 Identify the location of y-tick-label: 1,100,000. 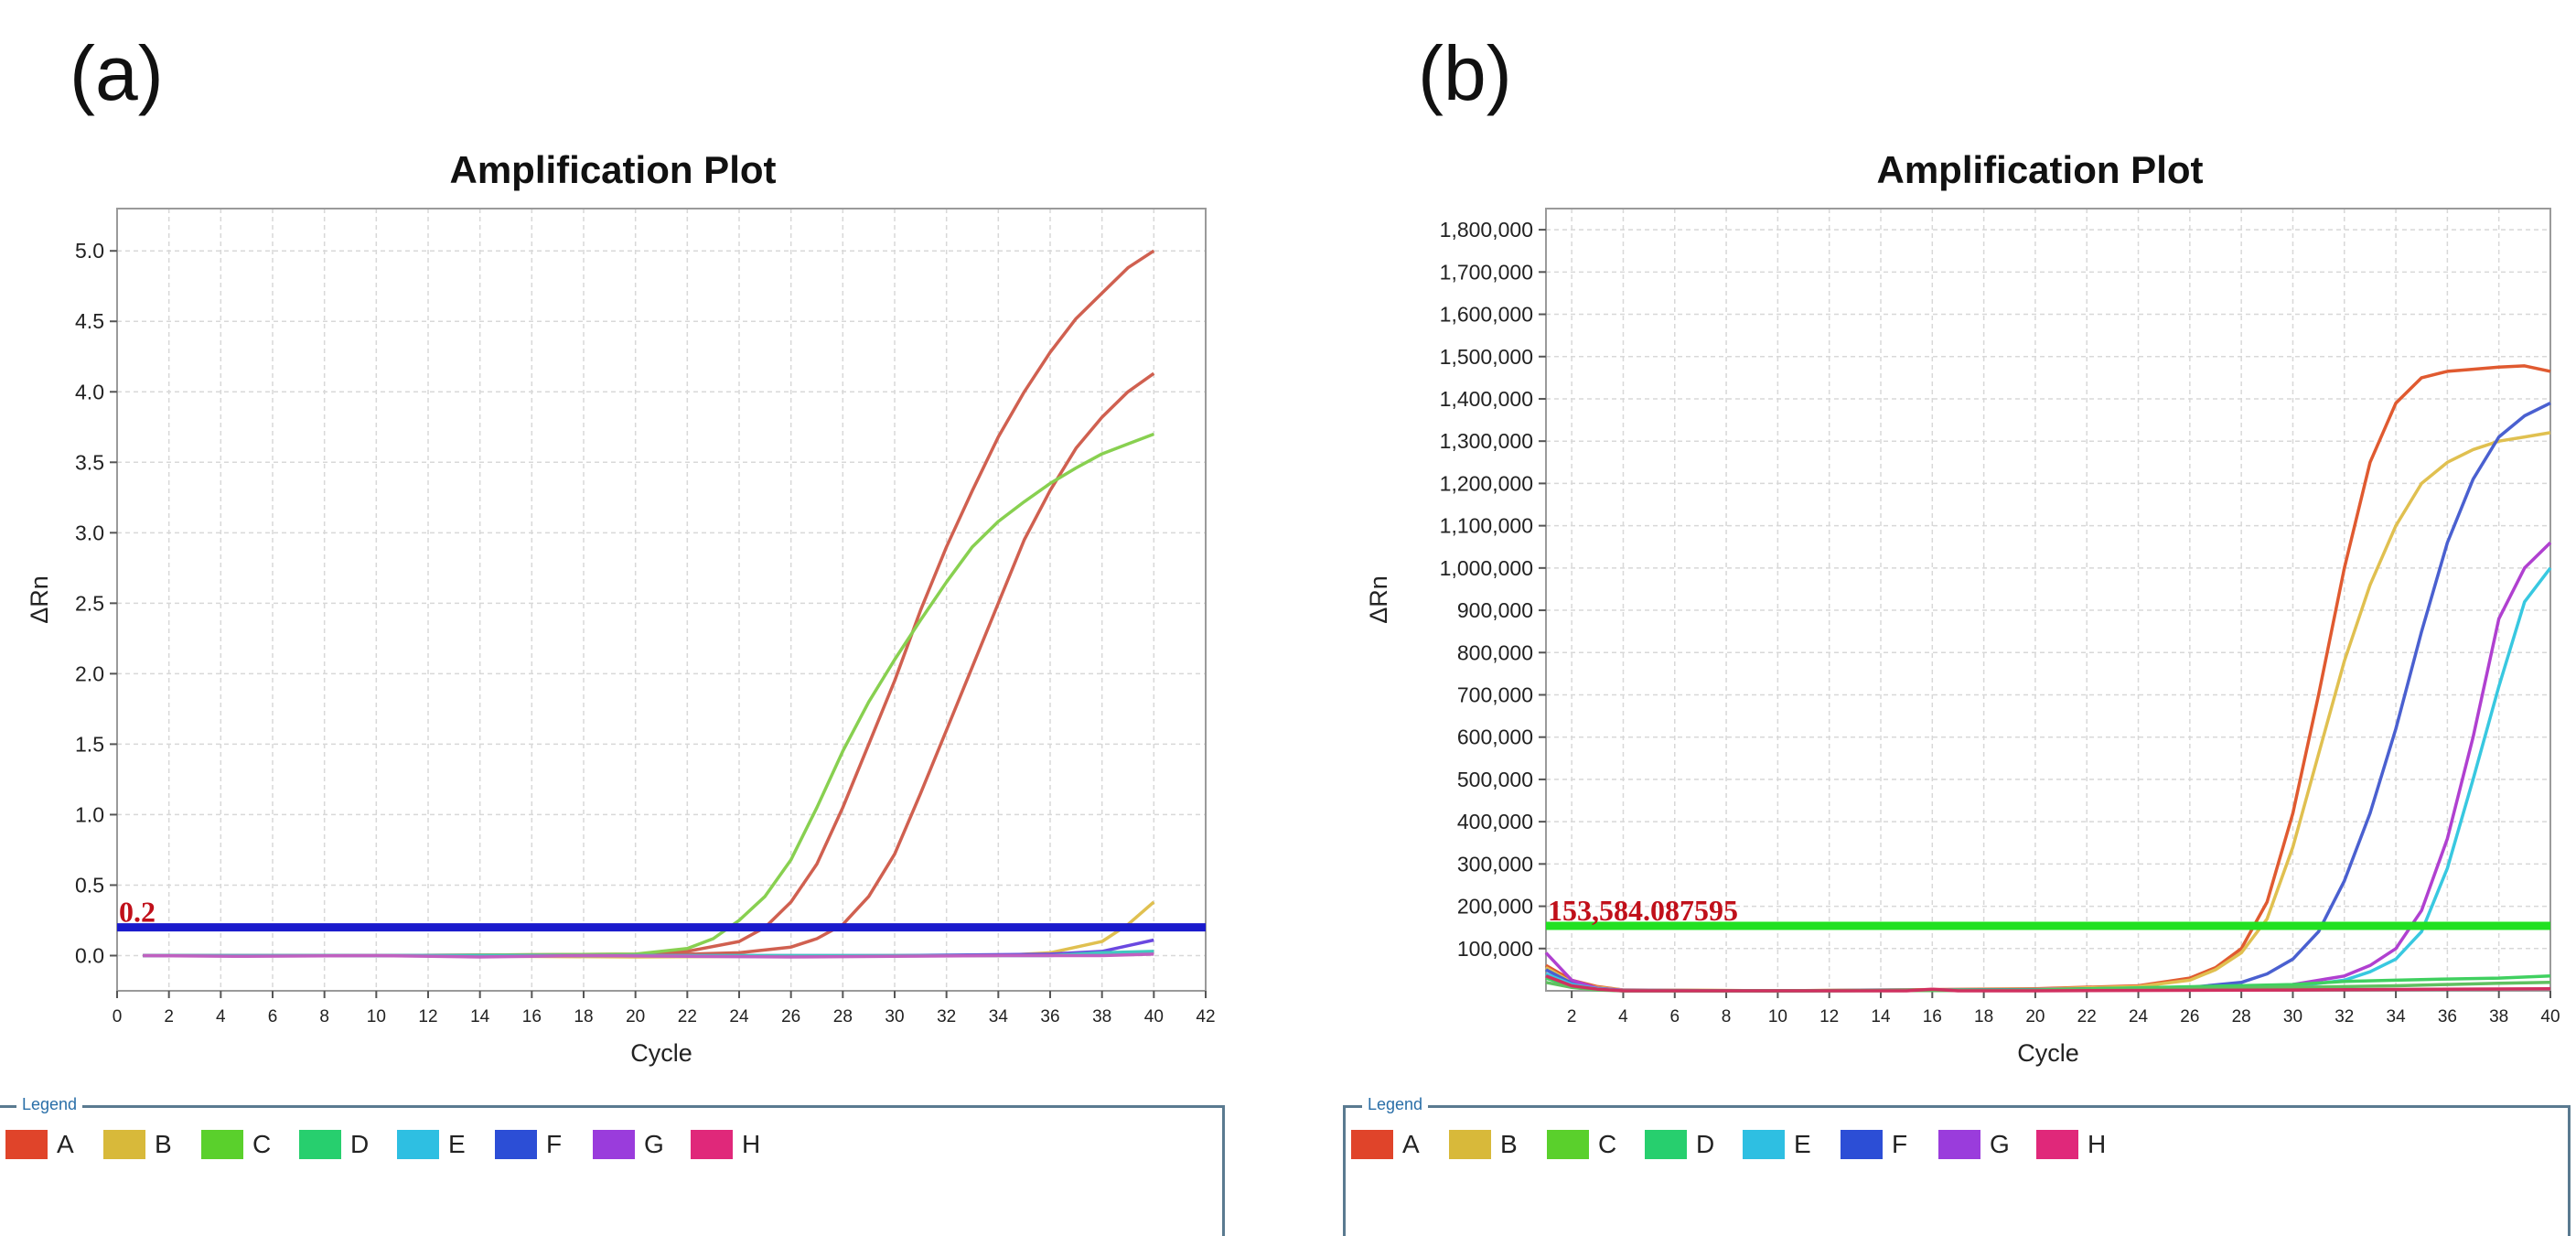
(1486, 526).